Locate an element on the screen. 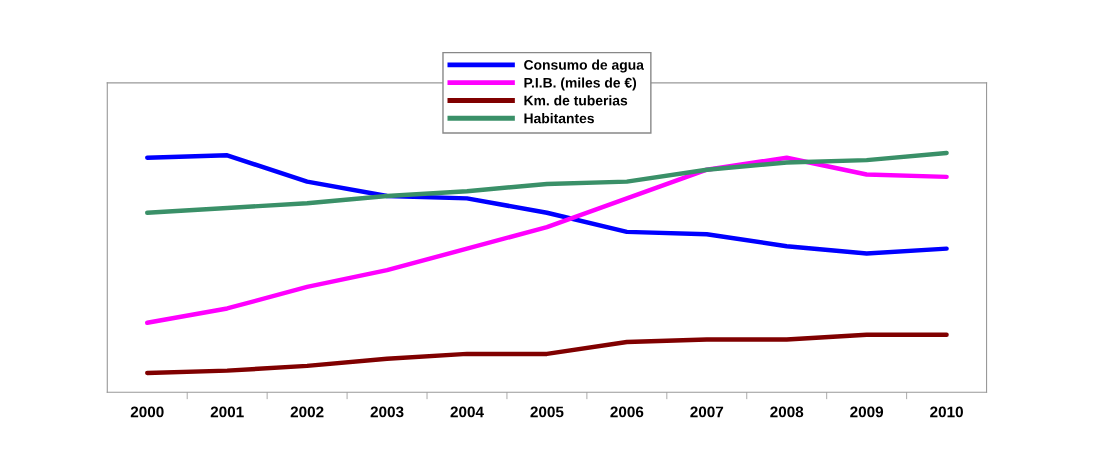  x-tick-label: 2001 is located at coordinates (227, 412).